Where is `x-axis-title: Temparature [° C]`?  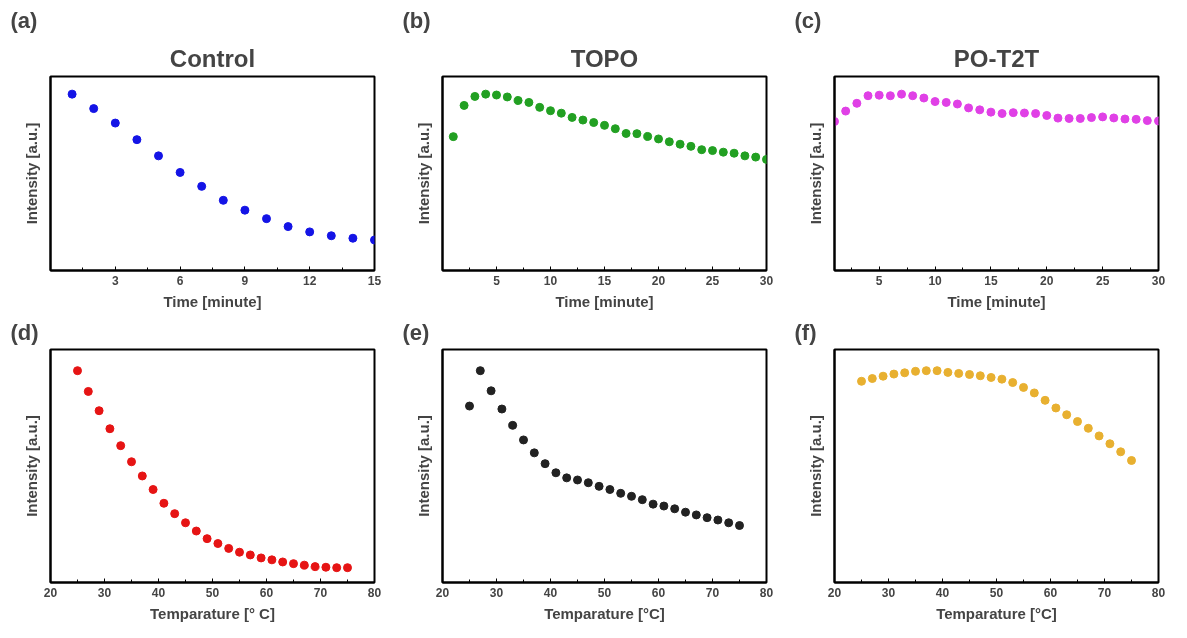
x-axis-title: Temparature [° C] is located at coordinates (212, 613).